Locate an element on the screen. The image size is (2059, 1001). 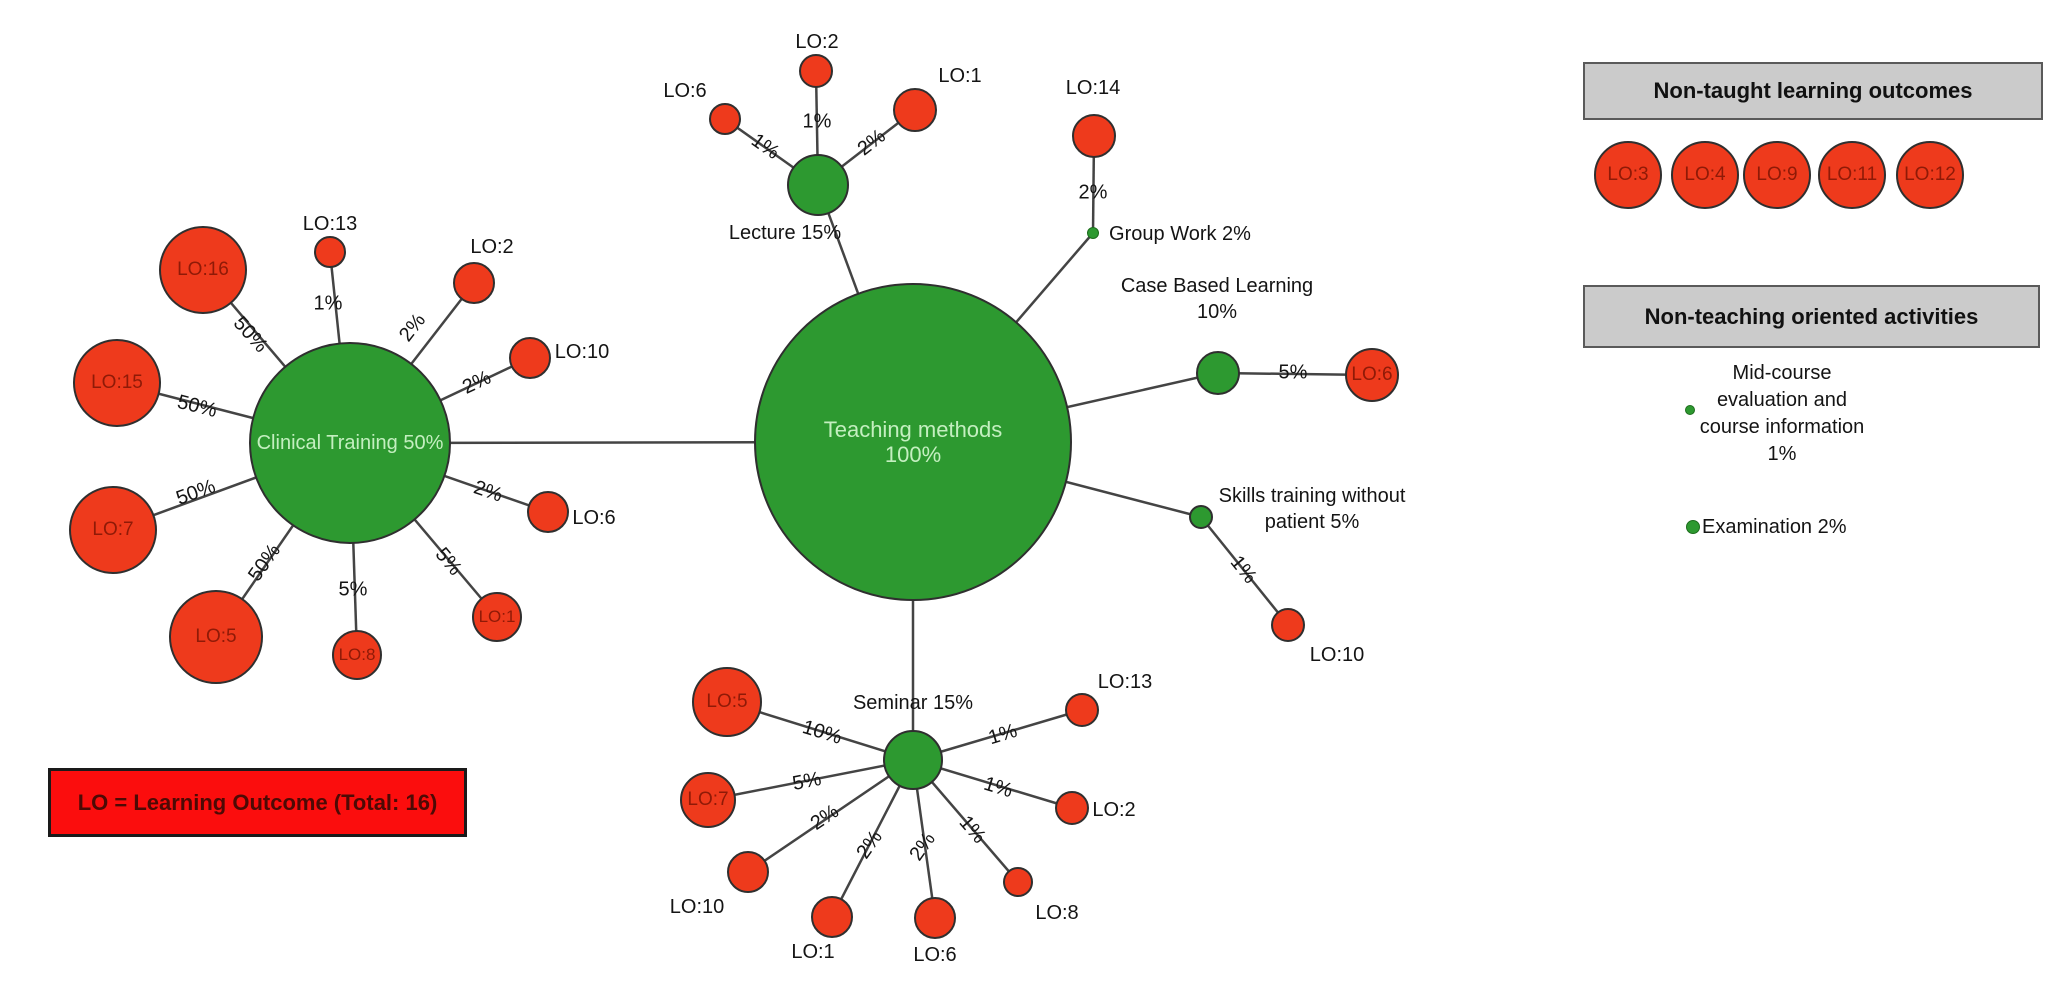
lo8-label: LO:8 is located at coordinates (357, 654).